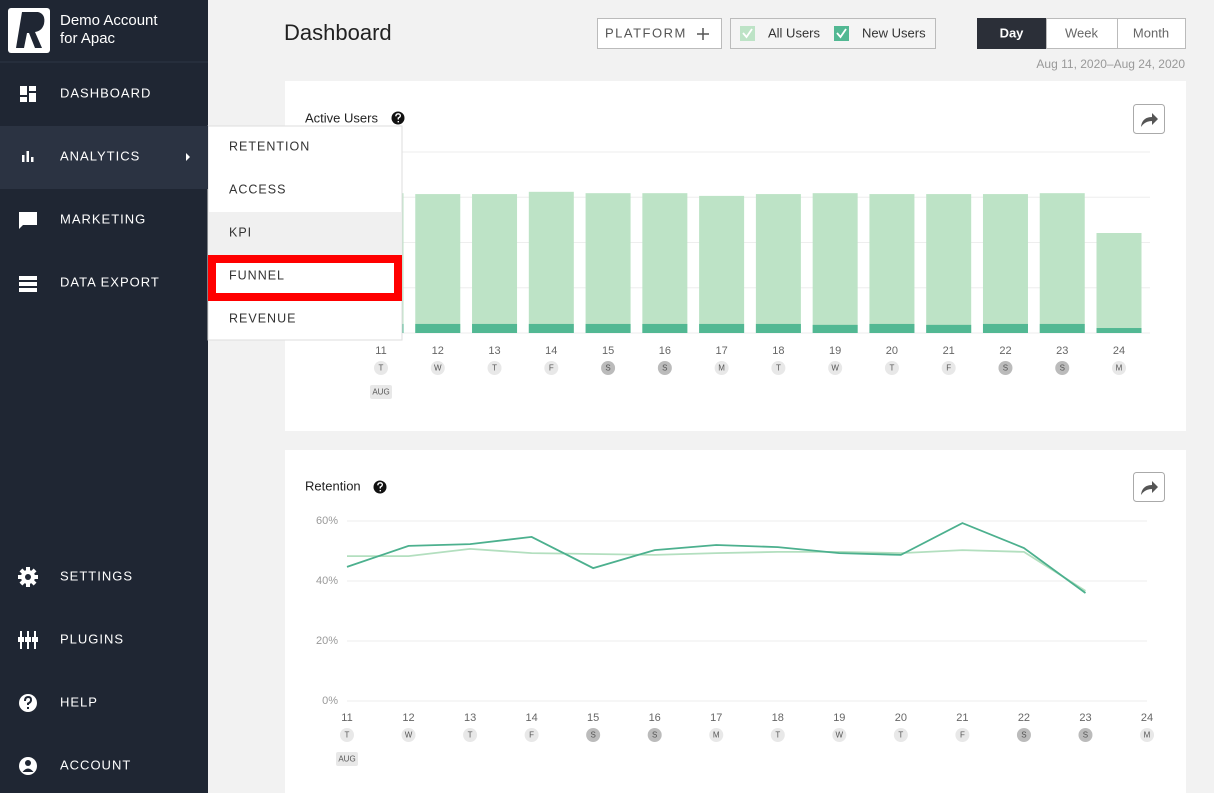 The width and height of the screenshot is (1214, 793). Describe the element at coordinates (646, 32) in the screenshot. I see `platform-label: PLATFORM` at that location.